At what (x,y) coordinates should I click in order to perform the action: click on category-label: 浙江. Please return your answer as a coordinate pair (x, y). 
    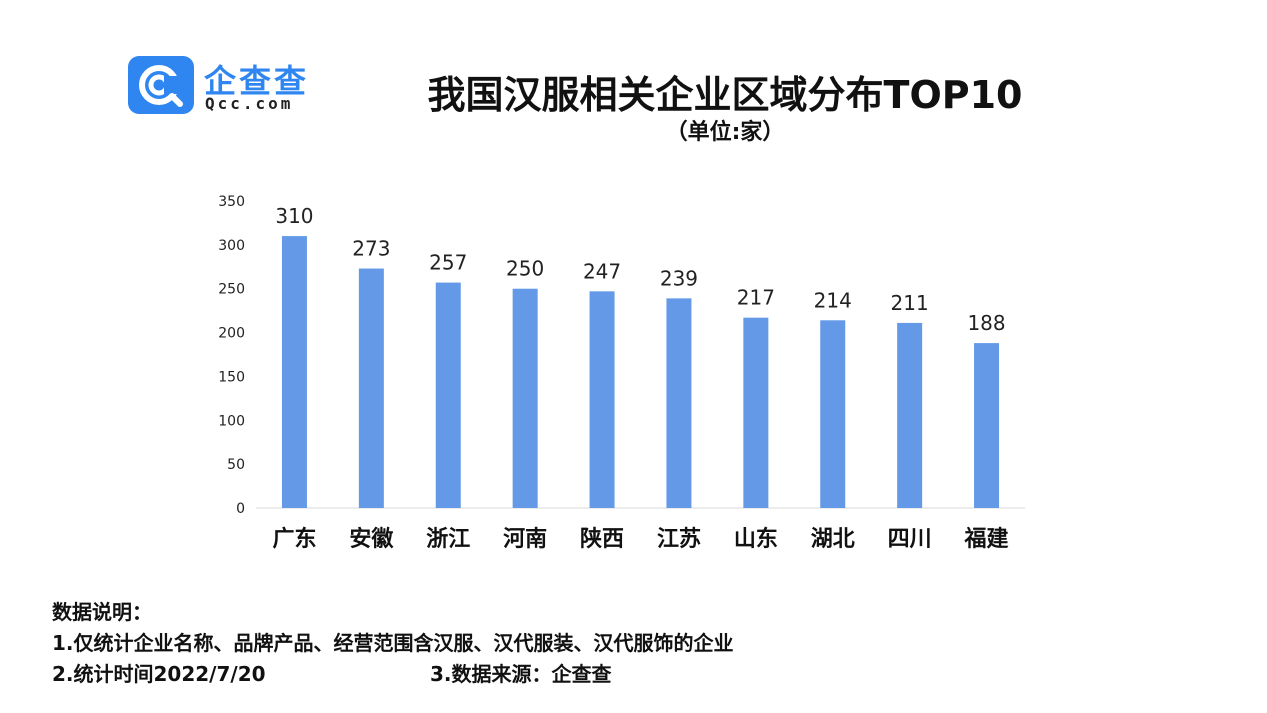
    Looking at the image, I should click on (448, 539).